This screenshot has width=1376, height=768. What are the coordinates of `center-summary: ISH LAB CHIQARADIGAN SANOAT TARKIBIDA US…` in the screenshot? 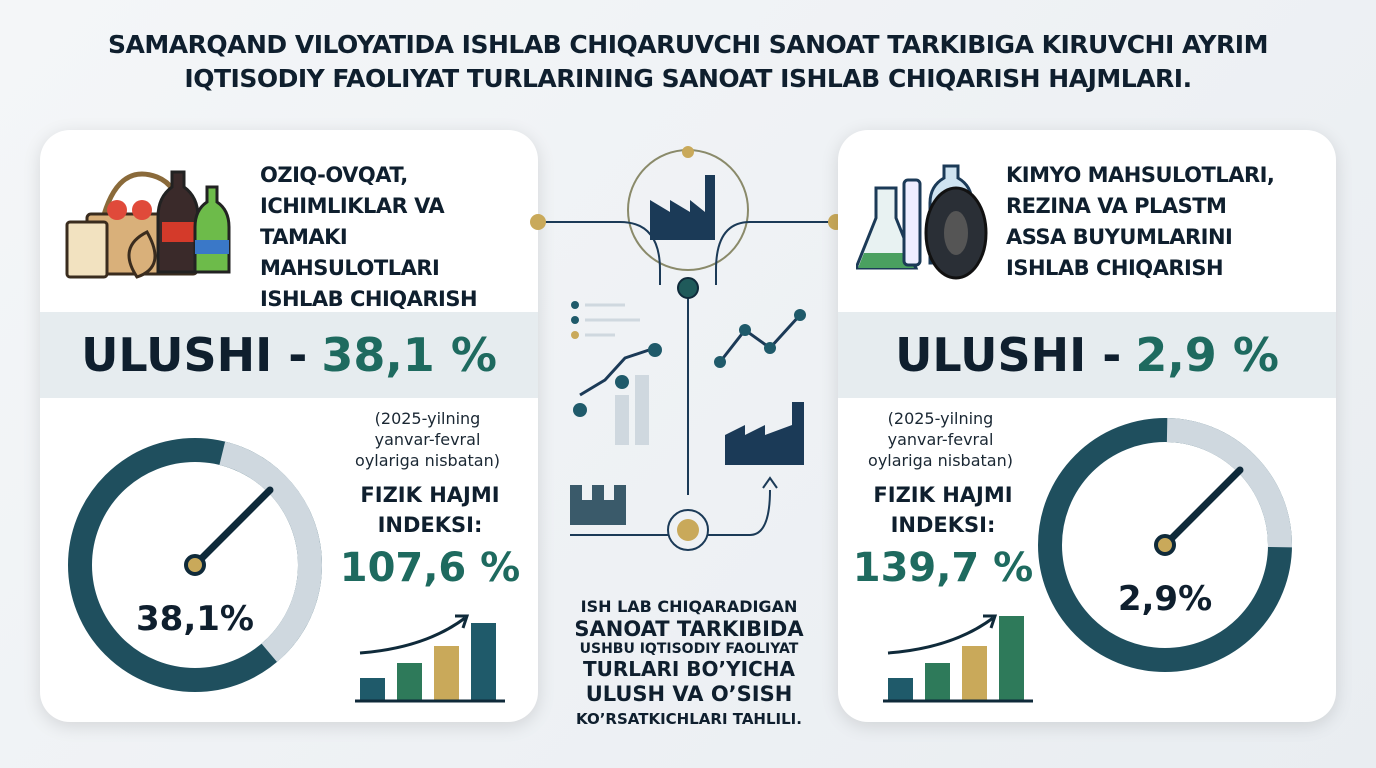 It's located at (689, 662).